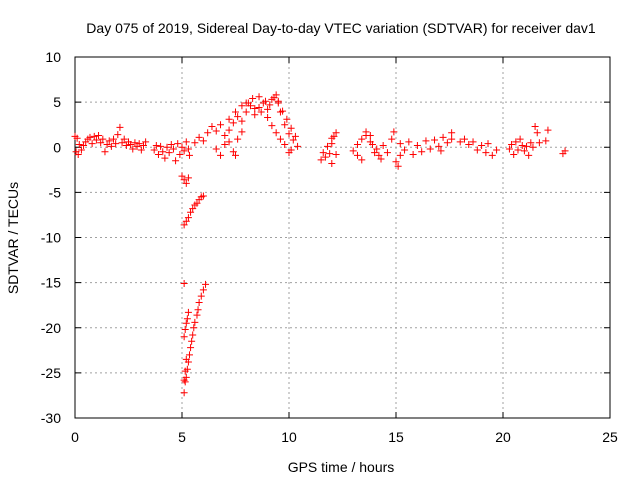 Image resolution: width=640 pixels, height=480 pixels. Describe the element at coordinates (13, 238) in the screenshot. I see `y-axis-label: SDTVAR / TECUs` at that location.